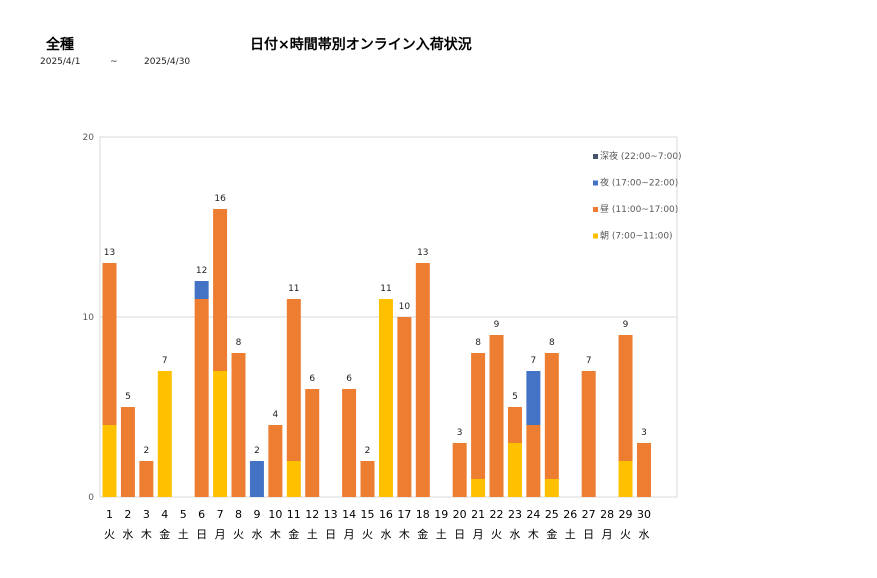 Image resolution: width=877 pixels, height=578 pixels. Describe the element at coordinates (89, 318) in the screenshot. I see `y-tick-label: 10` at that location.